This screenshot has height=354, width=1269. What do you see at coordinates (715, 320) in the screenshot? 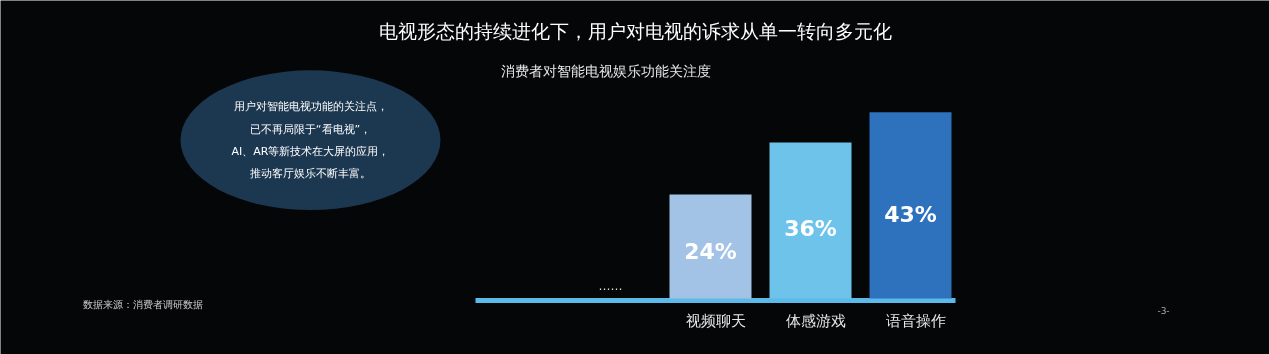
I see `x-tick-label: 视频聊天` at bounding box center [715, 320].